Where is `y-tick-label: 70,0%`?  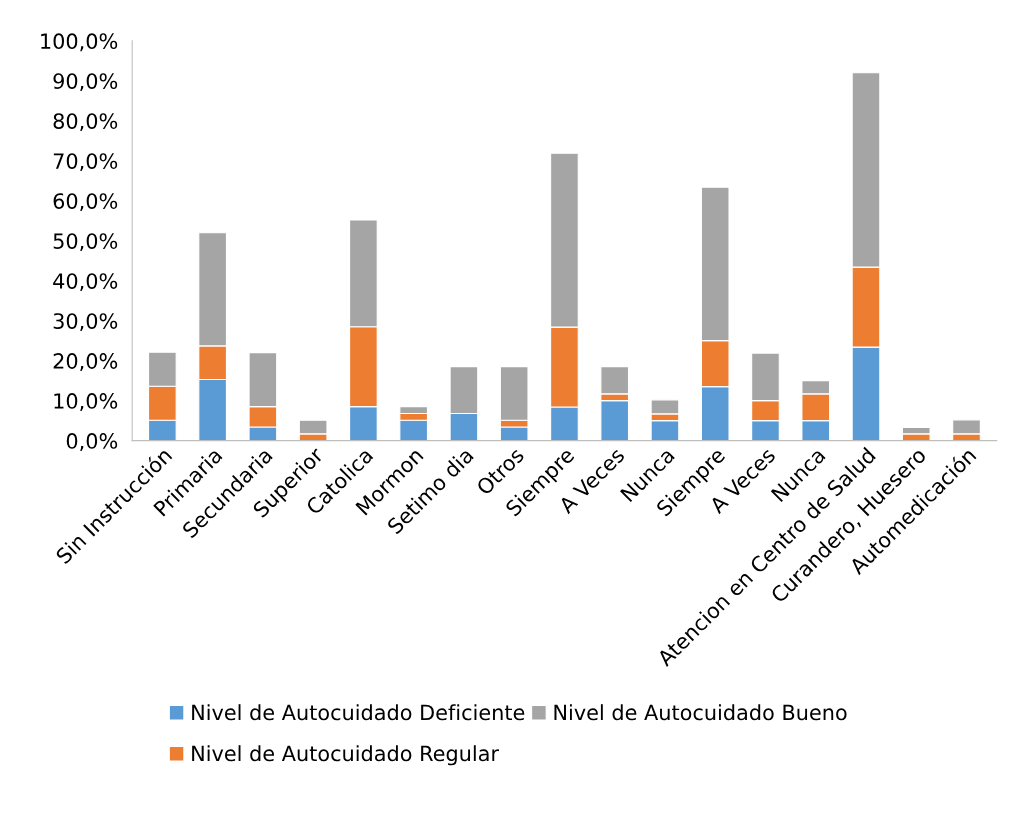 y-tick-label: 70,0% is located at coordinates (85, 162).